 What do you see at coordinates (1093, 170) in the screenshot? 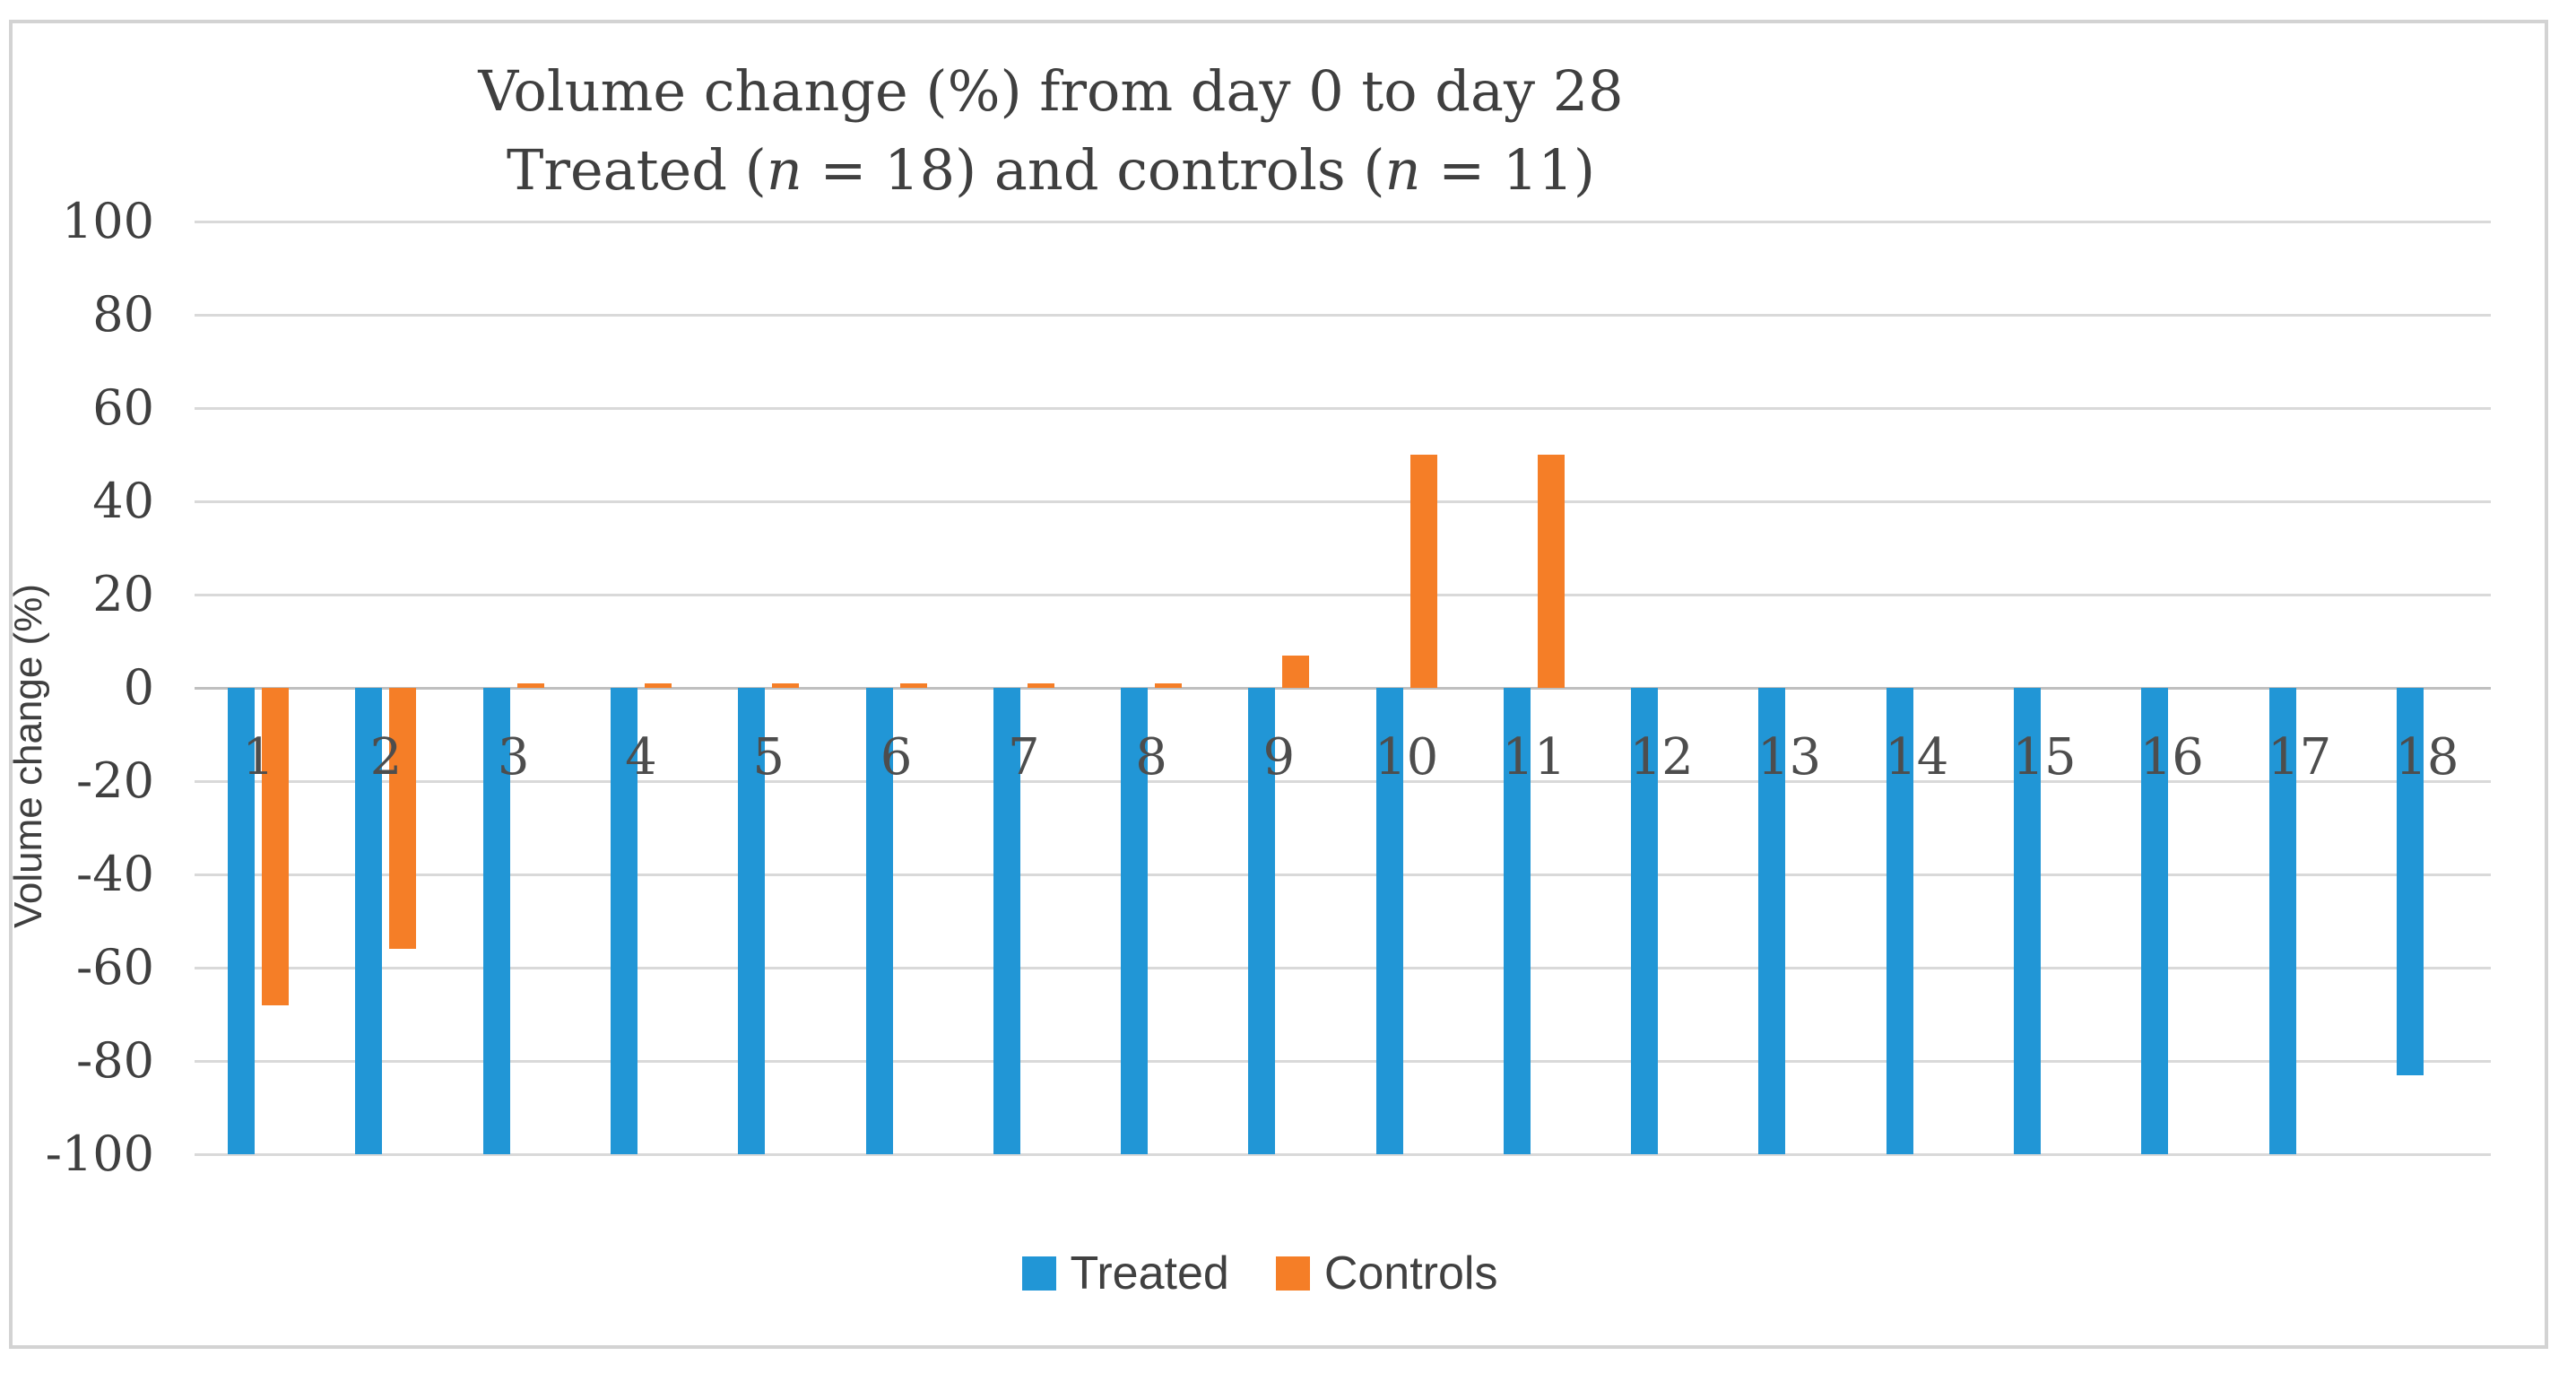
I see `title-text-run: = 18) and controls (` at bounding box center [1093, 170].